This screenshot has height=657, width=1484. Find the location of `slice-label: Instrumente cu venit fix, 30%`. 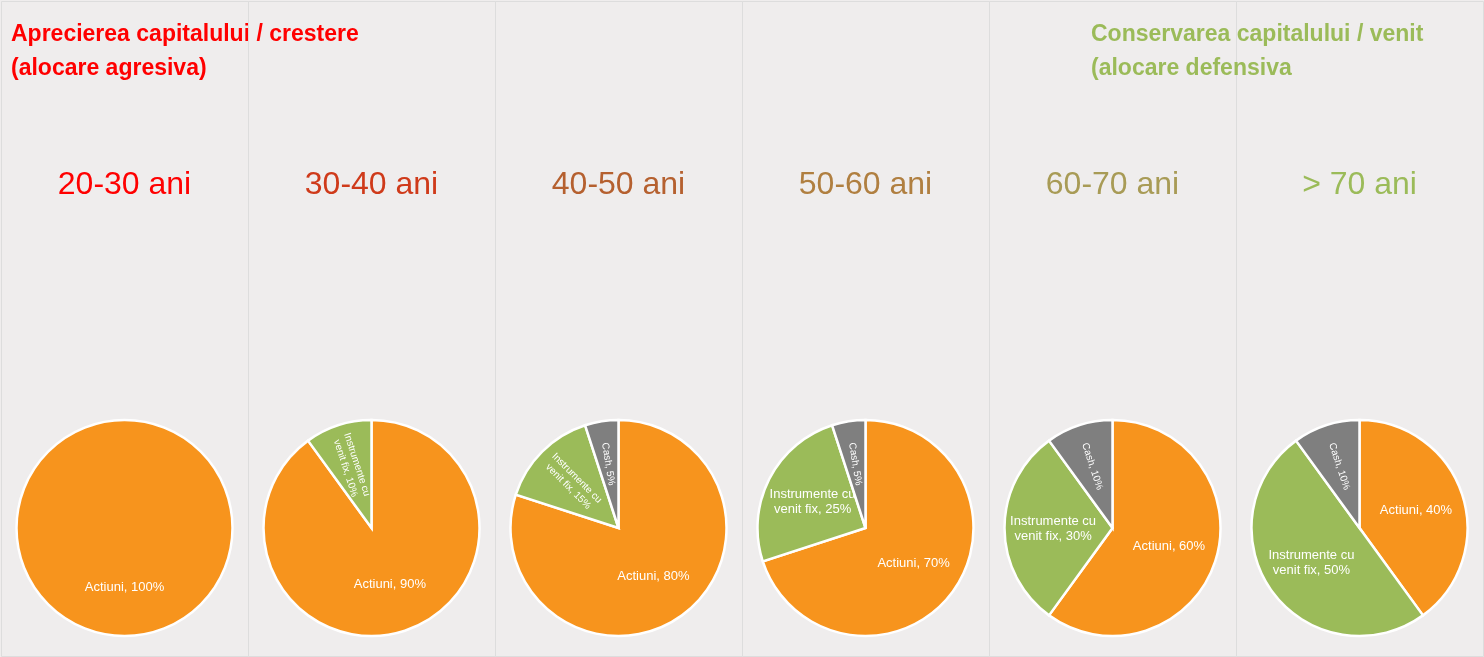

slice-label: Instrumente cu venit fix, 30% is located at coordinates (1053, 527).